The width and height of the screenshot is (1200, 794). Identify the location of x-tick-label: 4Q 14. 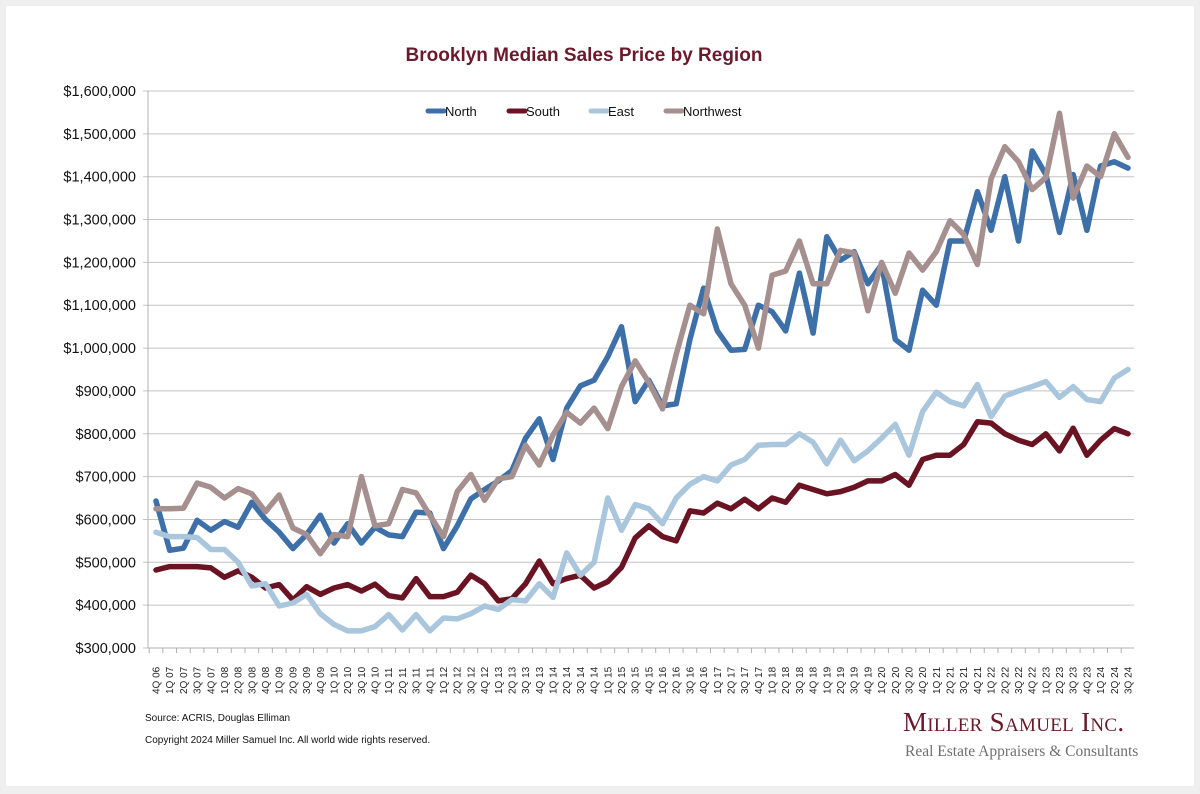
(595, 680).